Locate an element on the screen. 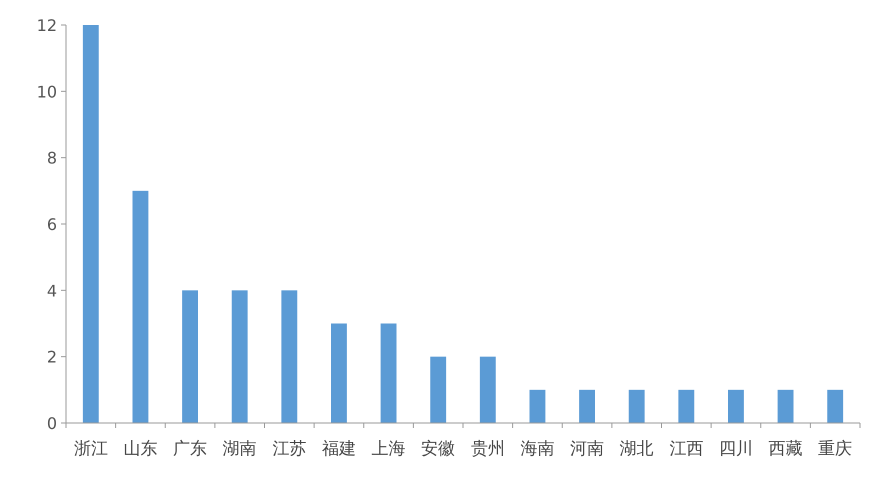 The height and width of the screenshot is (478, 886). x-tick-label: 重庆 is located at coordinates (835, 449).